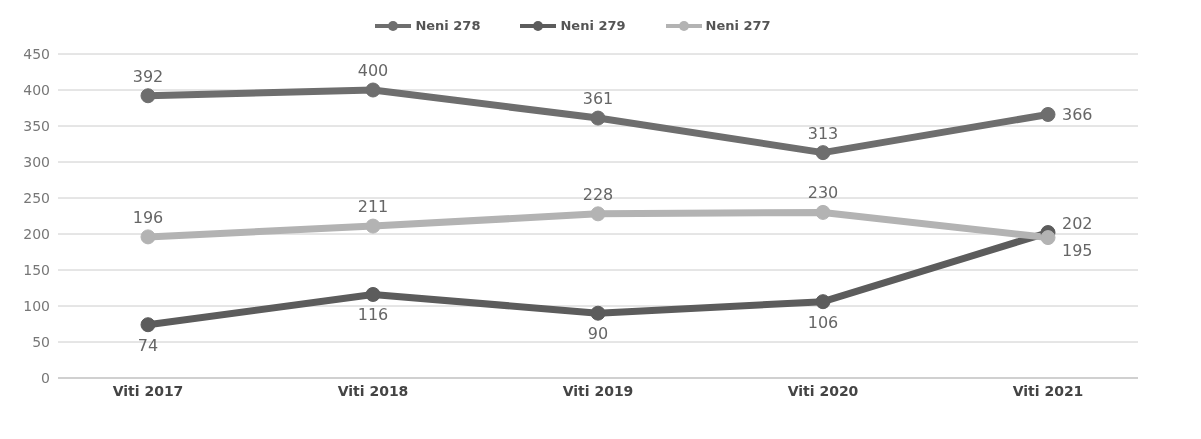  I want to click on x-tick-label: Viti 2018, so click(373, 390).